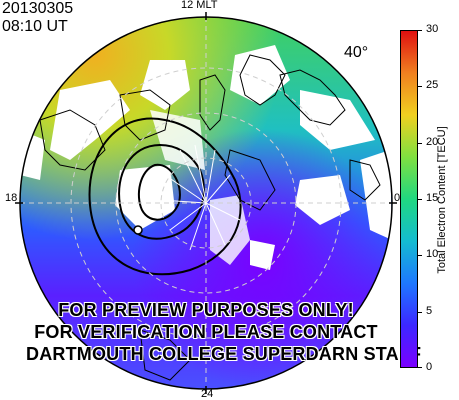 This screenshot has width=459, height=400. Describe the element at coordinates (432, 85) in the screenshot. I see `colorbar-tick-label: 25` at that location.